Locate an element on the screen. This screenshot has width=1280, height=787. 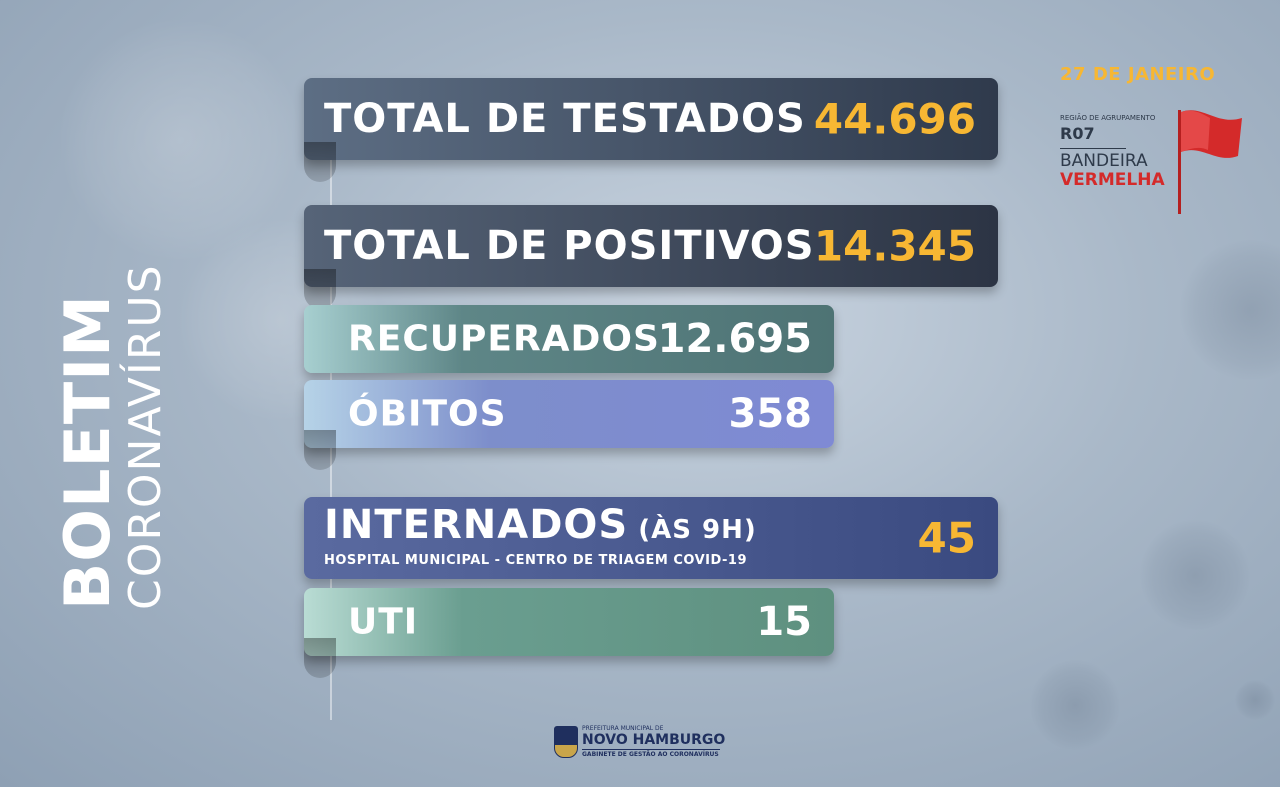
footer-name: NOVO HAMBURGO is located at coordinates (654, 740).